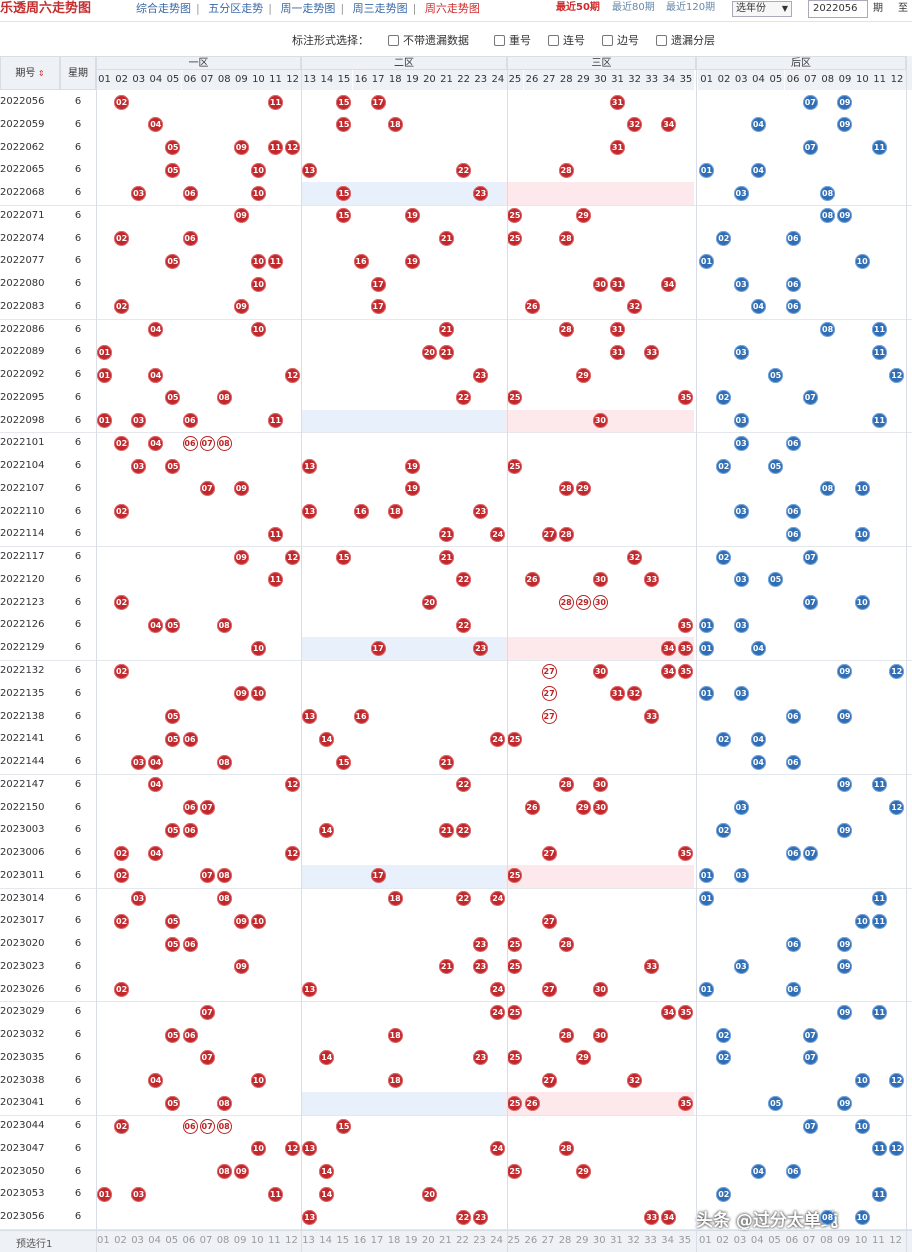  What do you see at coordinates (308, 1240) in the screenshot?
I see `preselect-number: 13` at bounding box center [308, 1240].